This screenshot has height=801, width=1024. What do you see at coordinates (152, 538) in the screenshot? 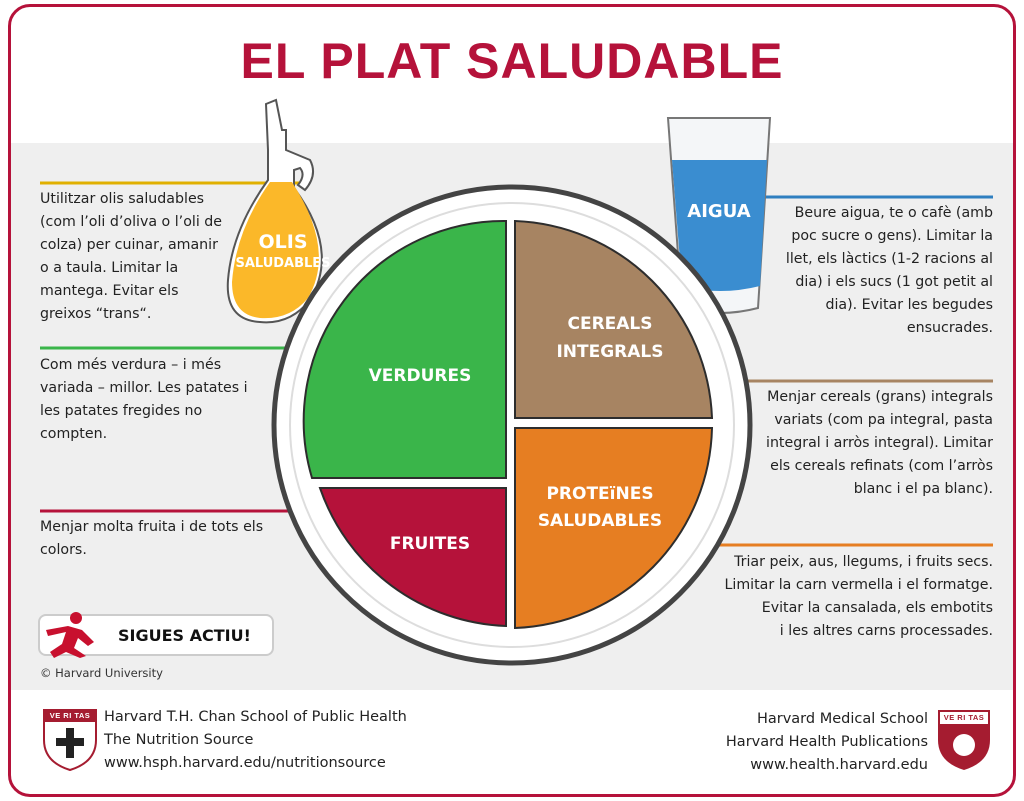
I see `fruits-text: Menjar molta fruita i de tots els colors.` at bounding box center [152, 538].